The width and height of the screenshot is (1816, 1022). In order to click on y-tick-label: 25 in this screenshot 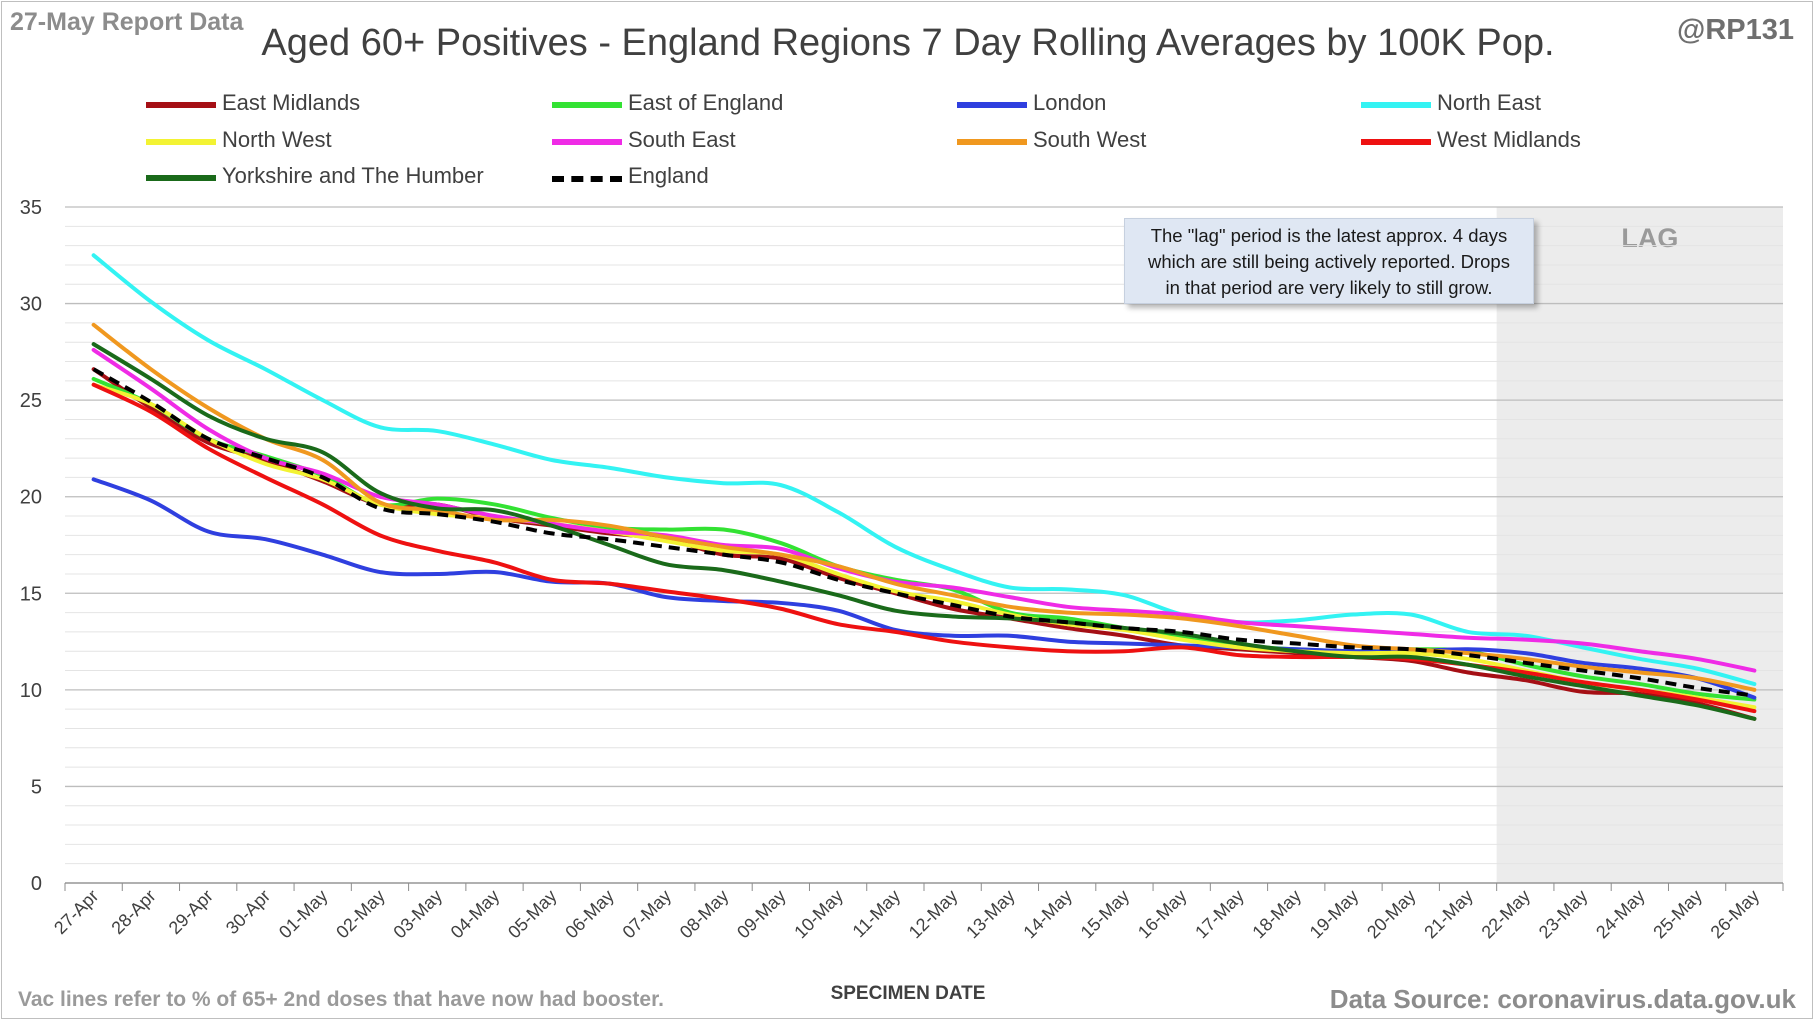, I will do `click(31, 401)`.